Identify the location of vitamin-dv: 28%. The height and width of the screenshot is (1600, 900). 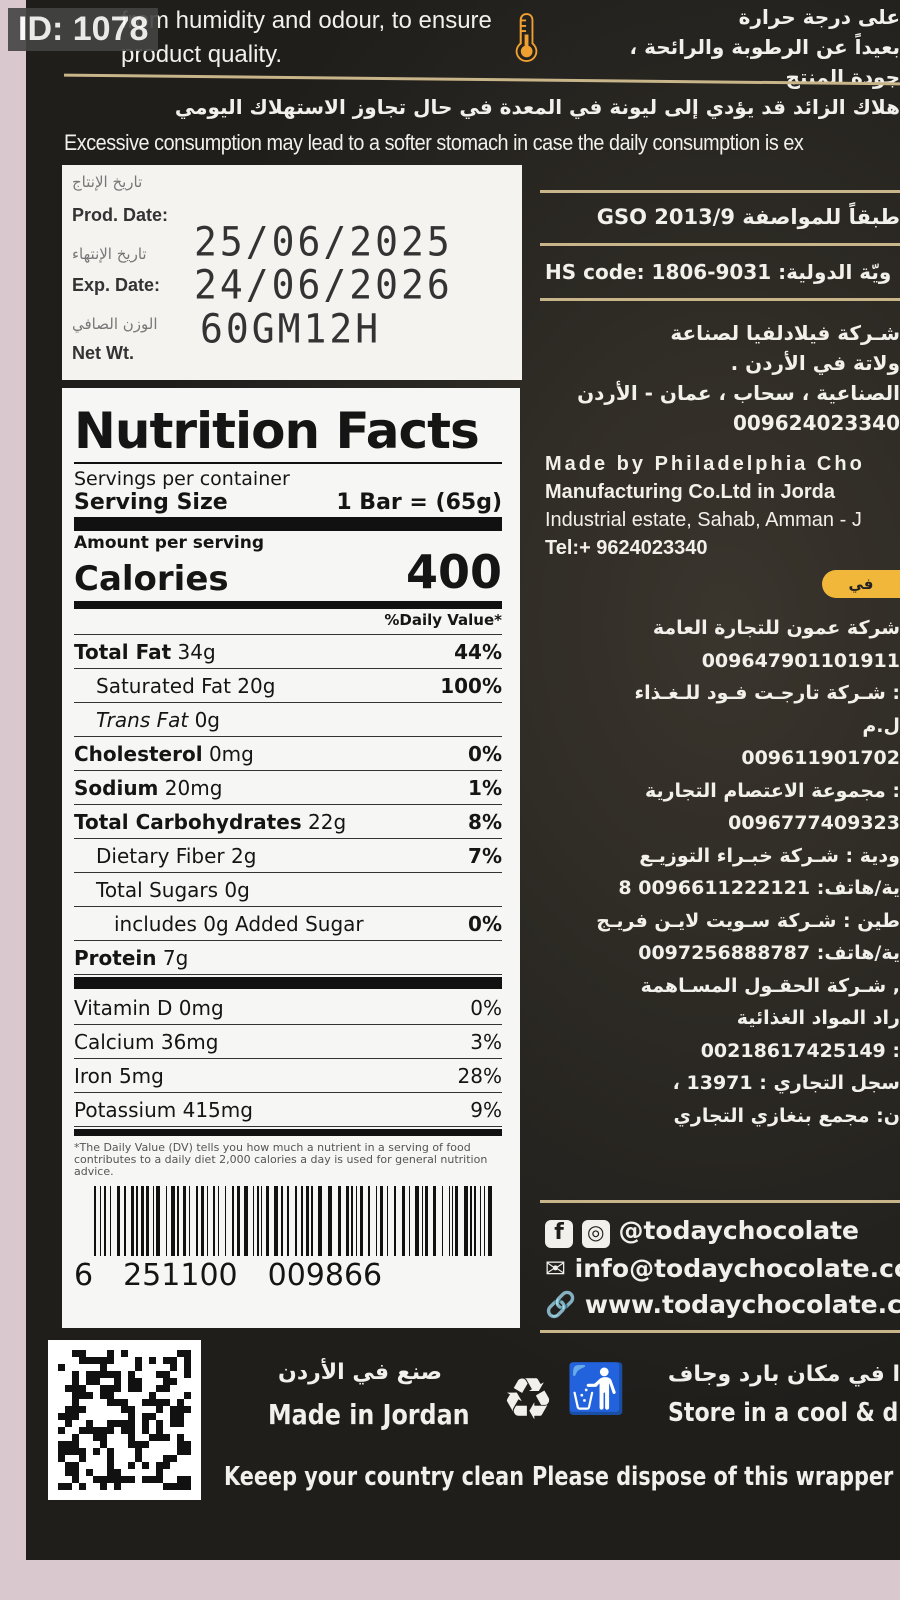
(479, 1075).